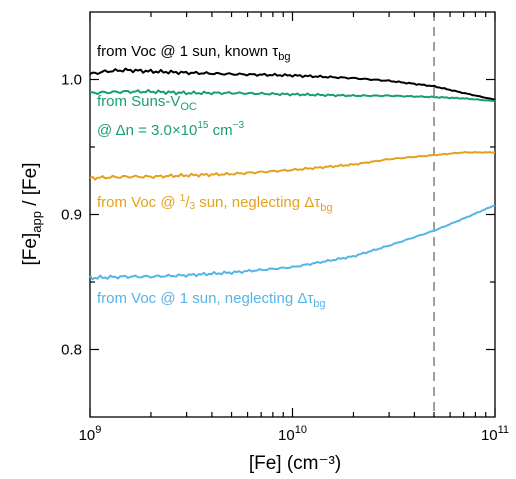 This screenshot has width=516, height=479. Describe the element at coordinates (257, 202) in the screenshot. I see `annotation-voc-third-sun-post: sun, neglecting Δτ` at that location.